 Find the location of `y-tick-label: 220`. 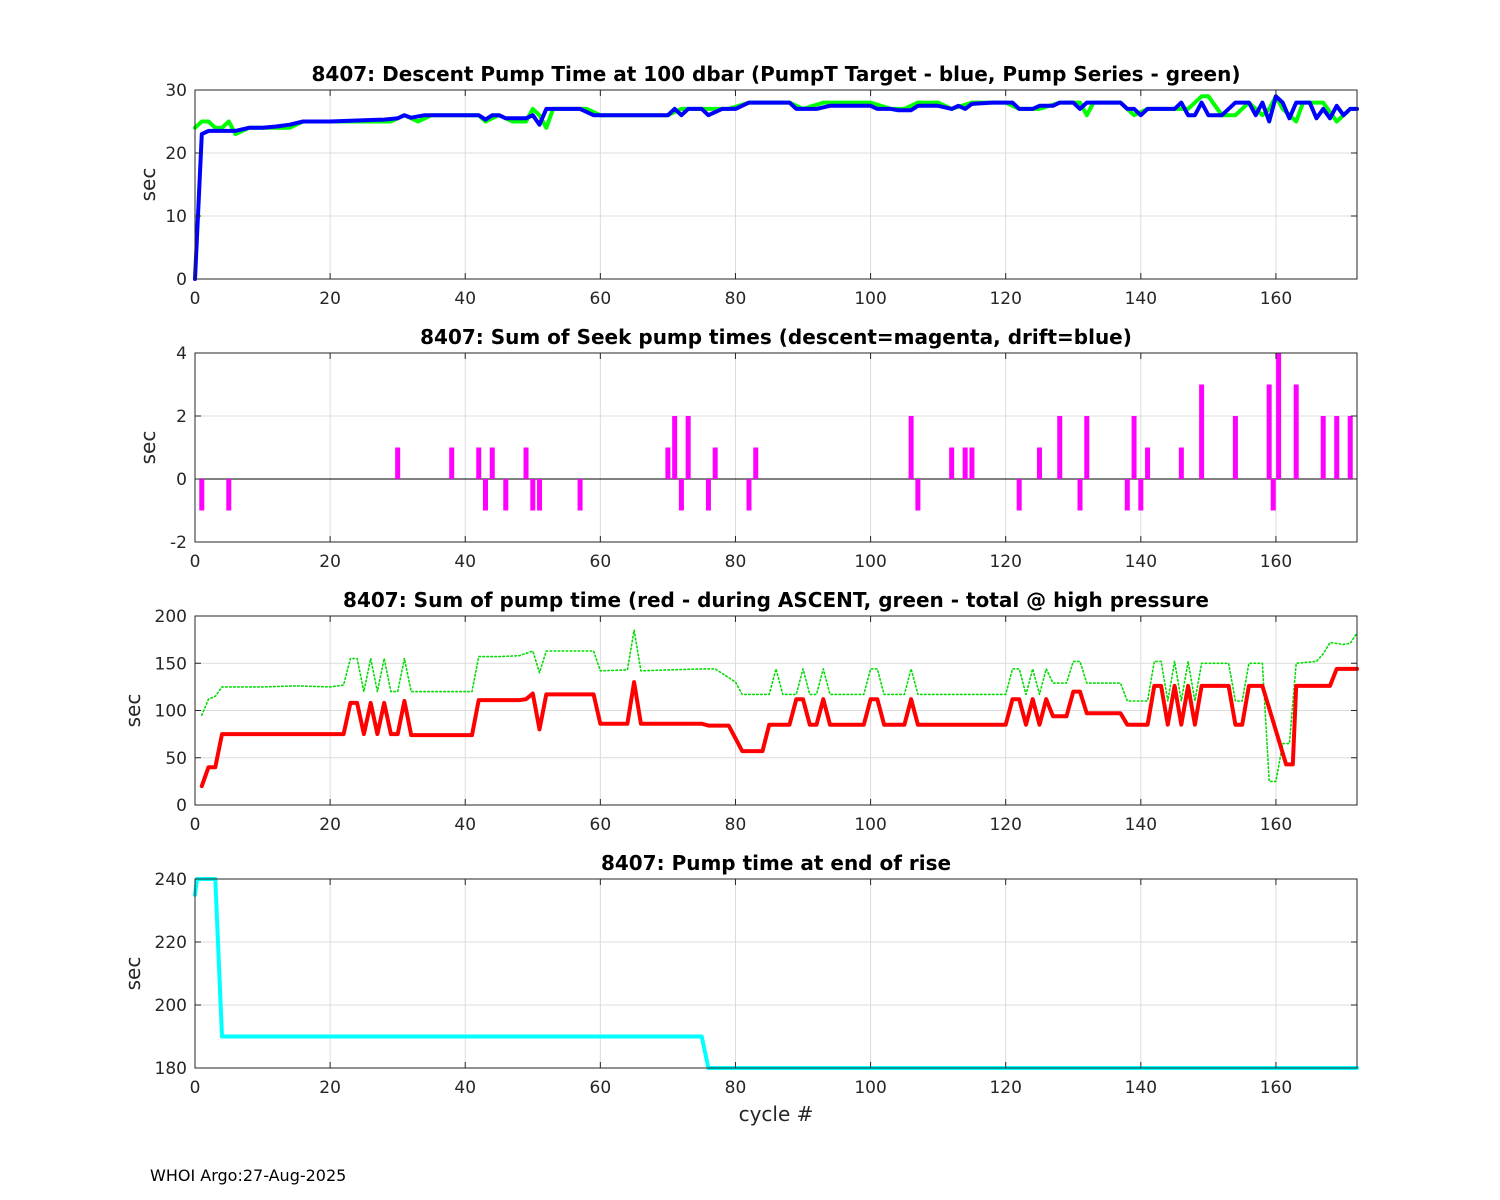

y-tick-label: 220 is located at coordinates (171, 943).